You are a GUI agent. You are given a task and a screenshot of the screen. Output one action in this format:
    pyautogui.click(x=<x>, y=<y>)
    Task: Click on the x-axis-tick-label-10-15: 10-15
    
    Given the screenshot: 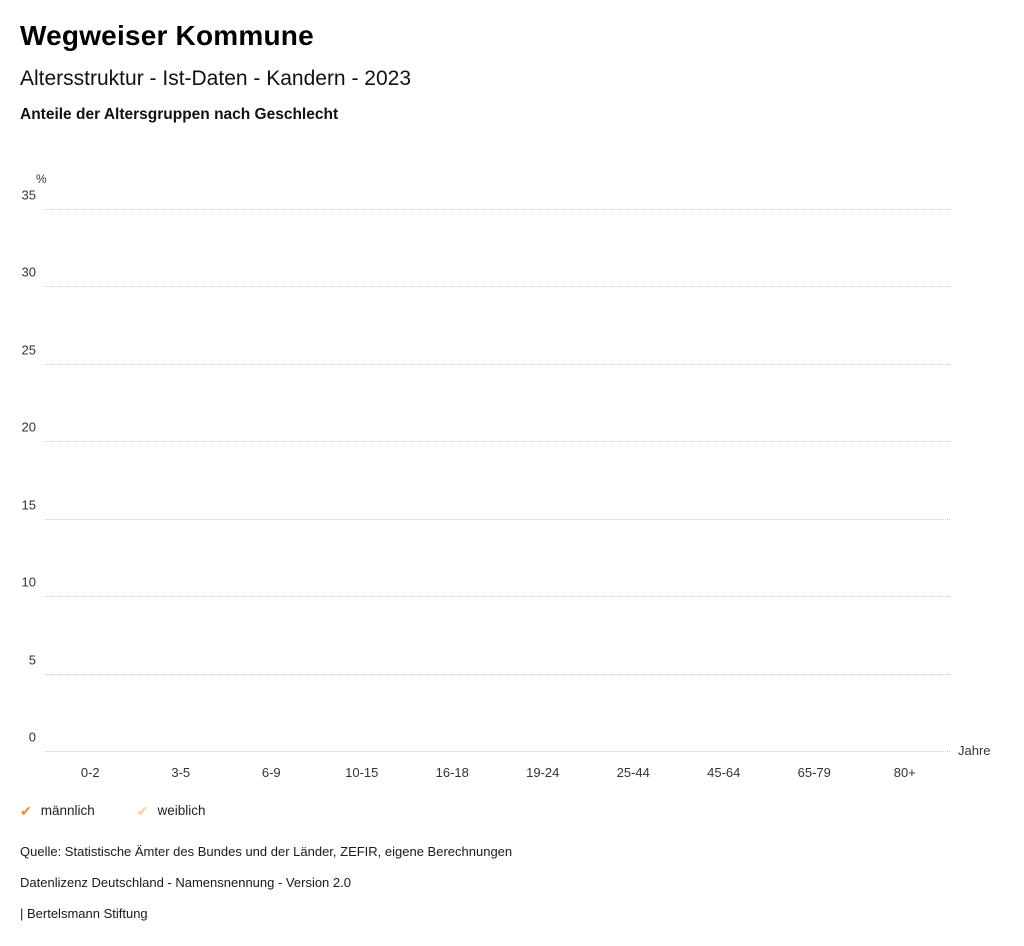 What is the action you would take?
    pyautogui.click(x=362, y=772)
    